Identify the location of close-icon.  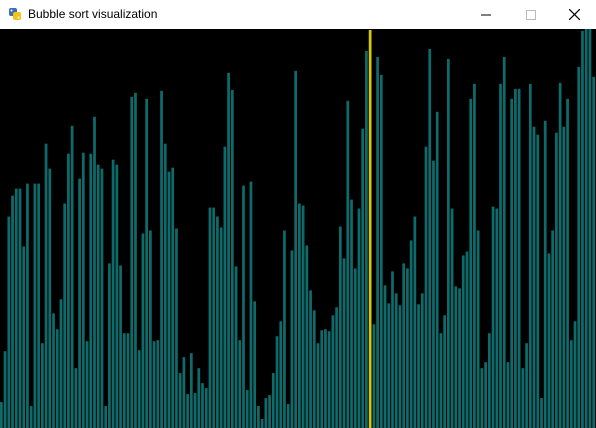
(574, 14).